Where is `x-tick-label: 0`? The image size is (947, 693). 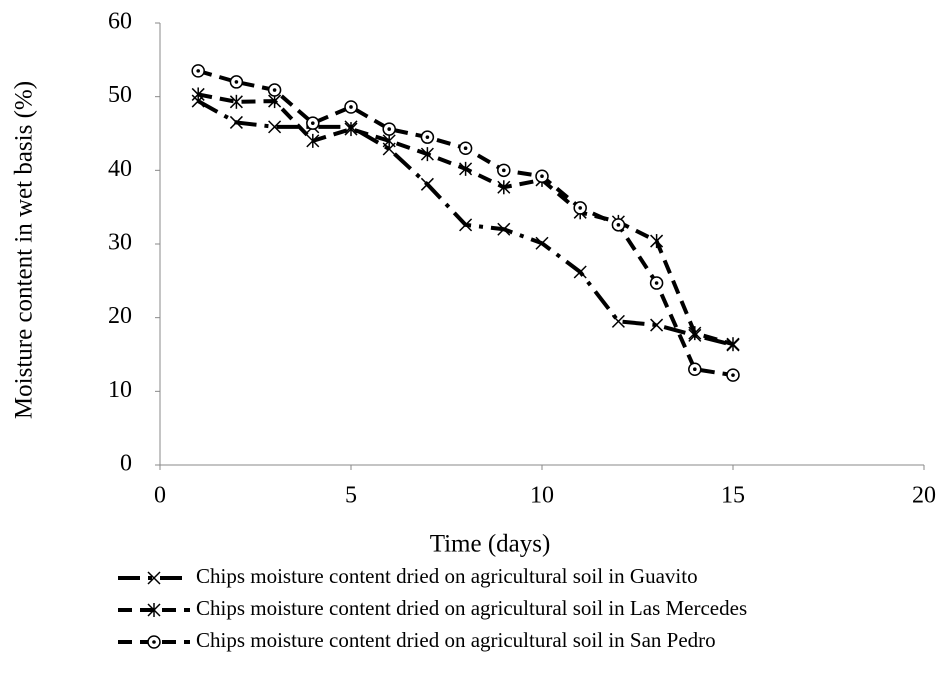
x-tick-label: 0 is located at coordinates (160, 496).